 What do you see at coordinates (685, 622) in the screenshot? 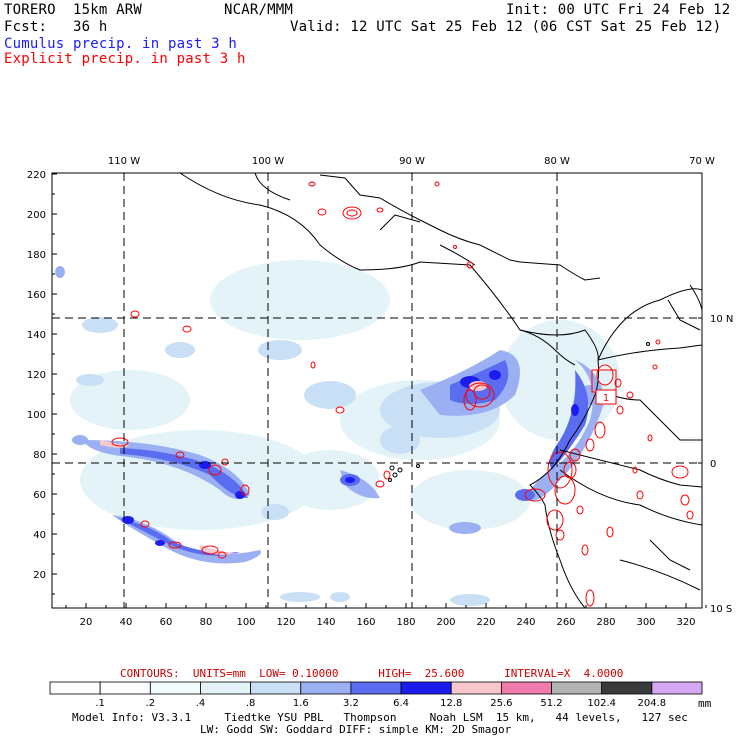
I see `x-tick-label: 320` at bounding box center [685, 622].